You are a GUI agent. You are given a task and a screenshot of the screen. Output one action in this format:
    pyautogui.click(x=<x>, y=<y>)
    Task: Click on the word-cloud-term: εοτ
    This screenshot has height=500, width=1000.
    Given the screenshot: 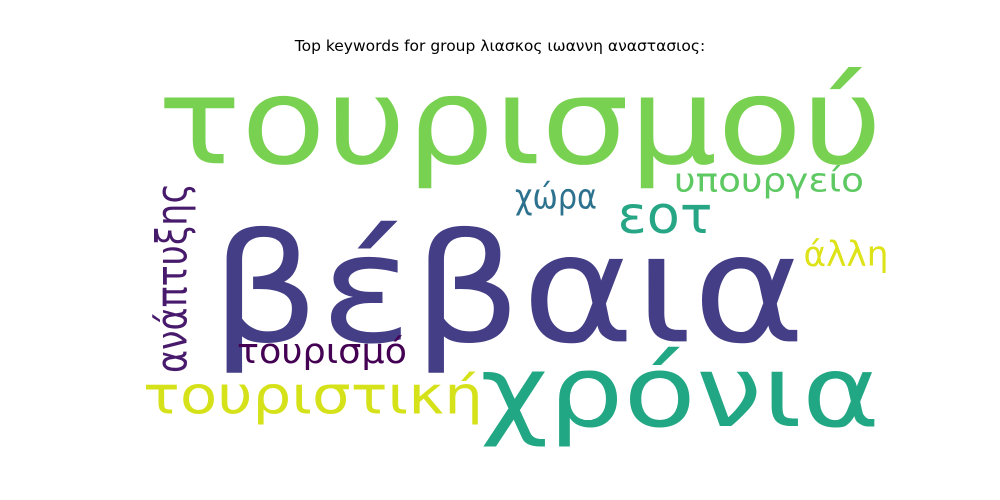 What is the action you would take?
    pyautogui.click(x=665, y=215)
    